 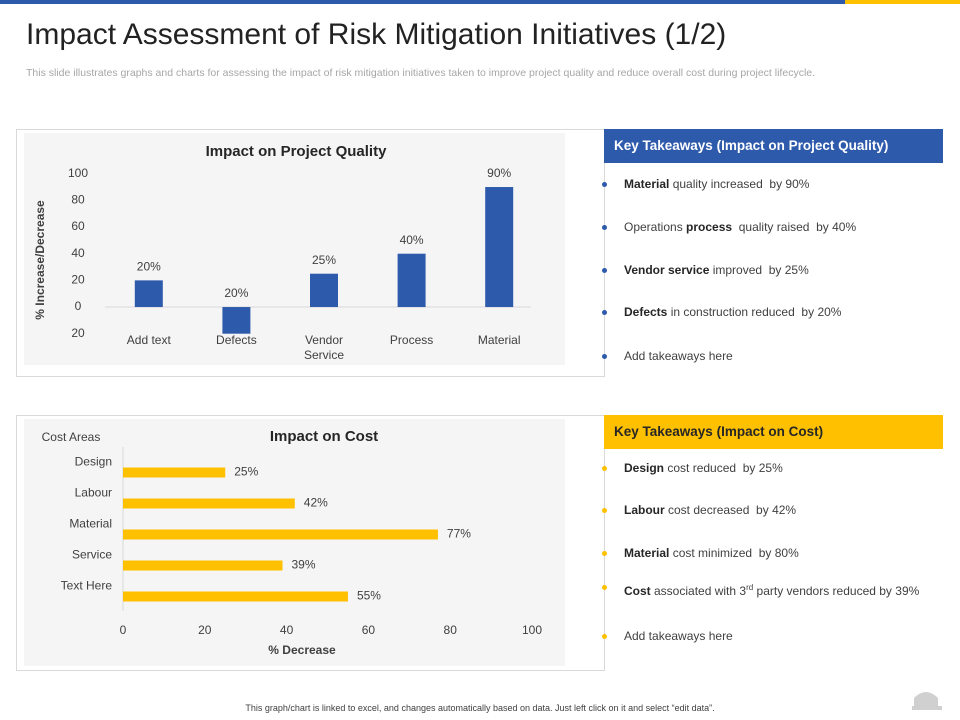 I want to click on takeaway-text: Design, so click(x=644, y=468).